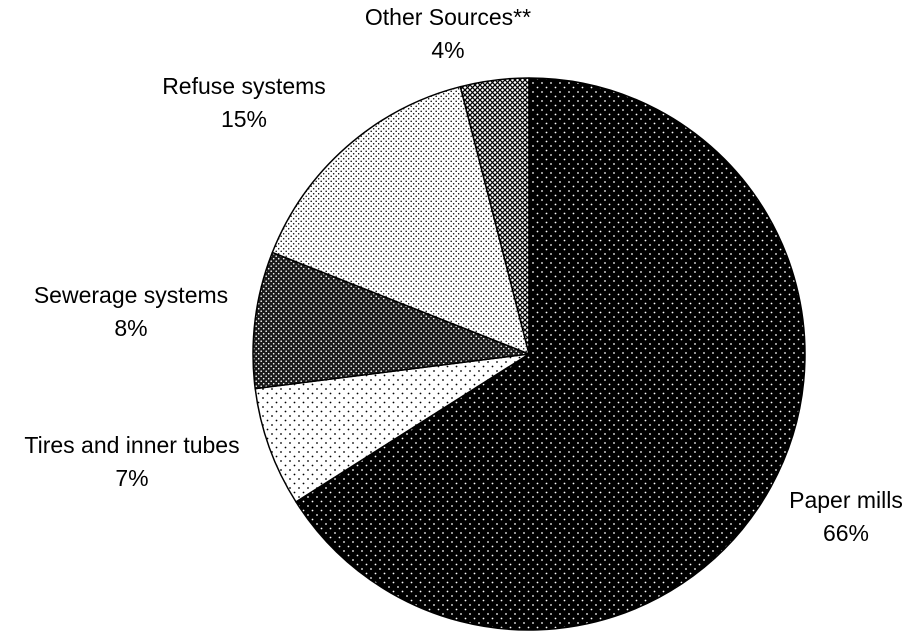 Image resolution: width=916 pixels, height=635 pixels. I want to click on label-other-value: 4%, so click(447, 50).